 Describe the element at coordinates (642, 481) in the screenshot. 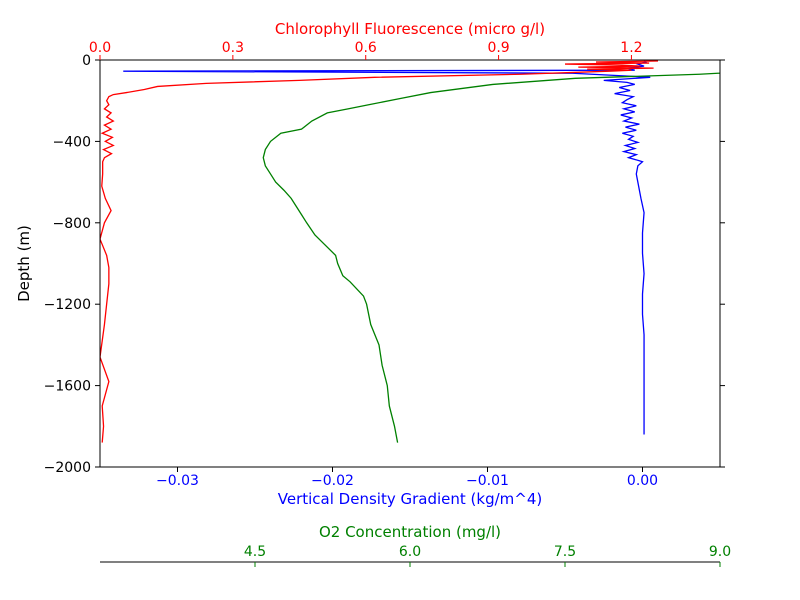

I see `density-tick-label: 0.00` at that location.